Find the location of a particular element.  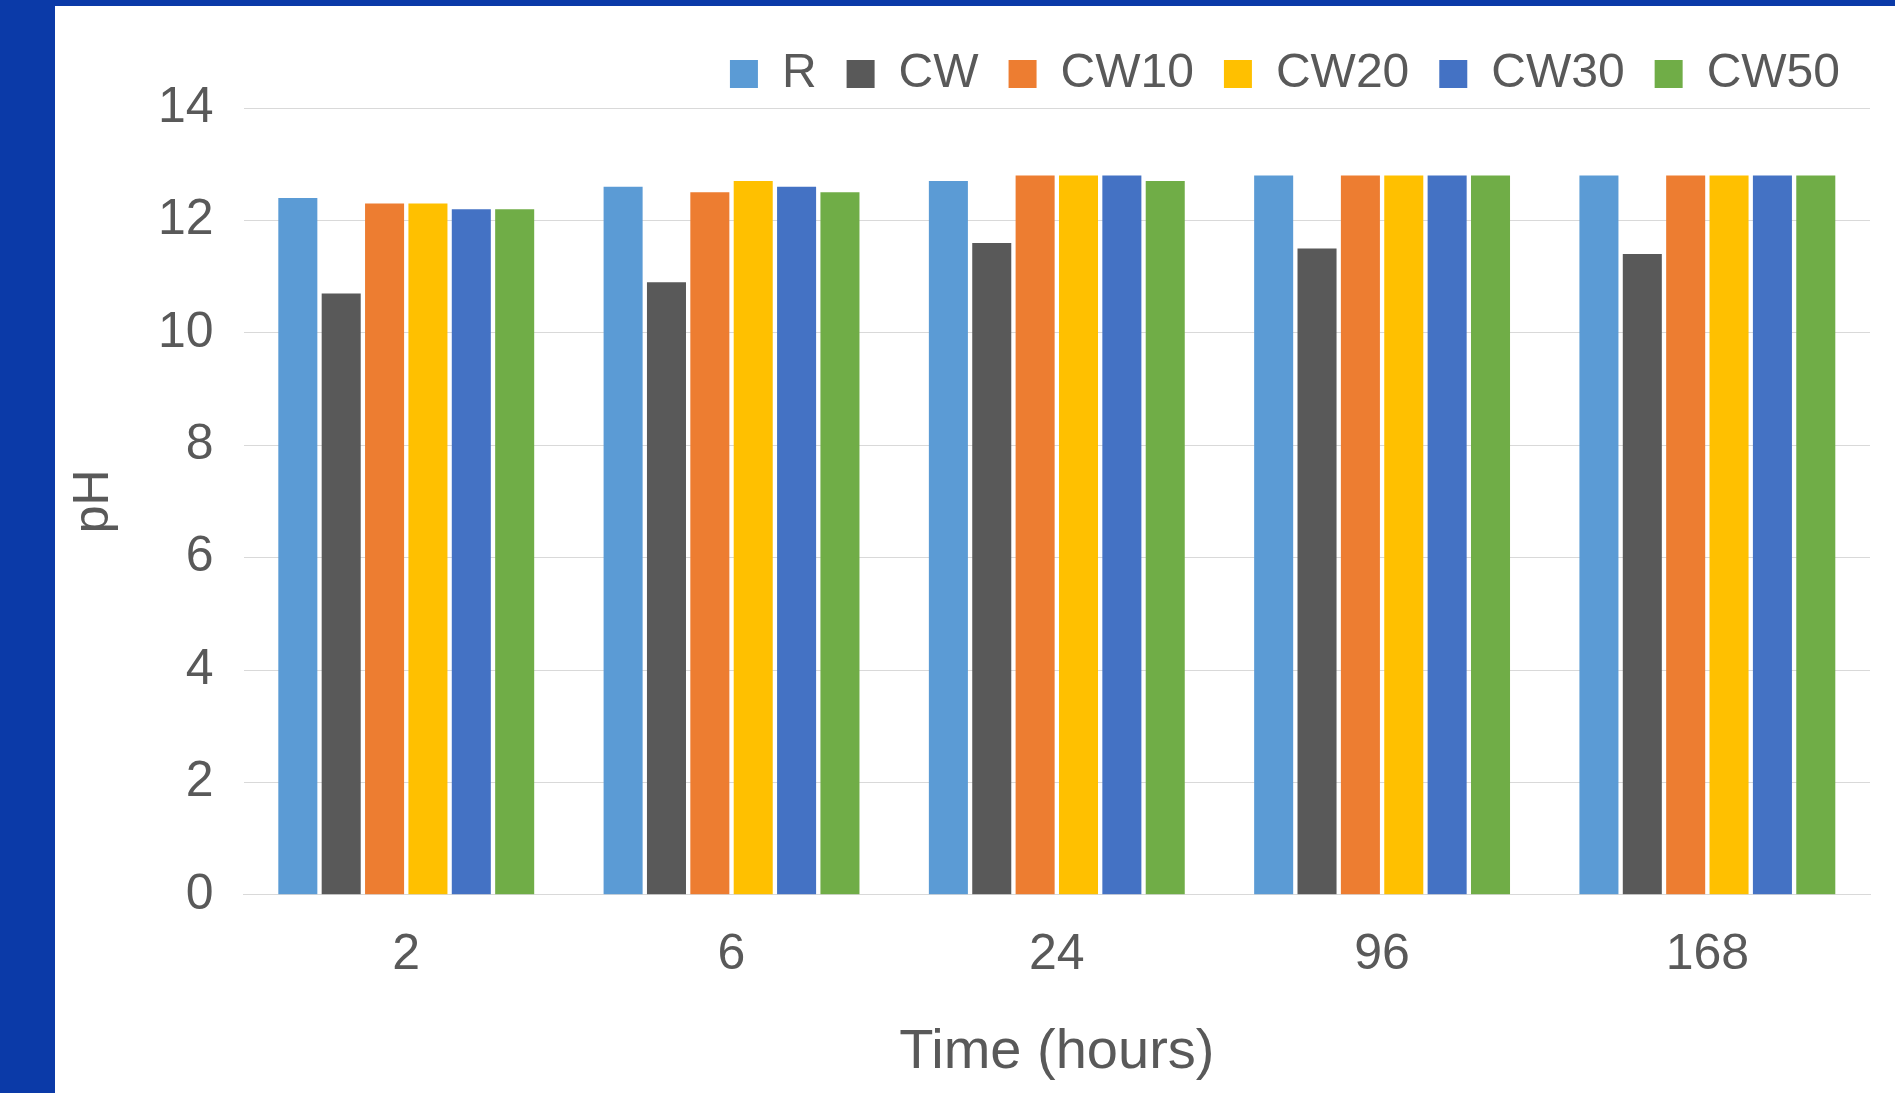

legend-label: CW30 is located at coordinates (1558, 71).